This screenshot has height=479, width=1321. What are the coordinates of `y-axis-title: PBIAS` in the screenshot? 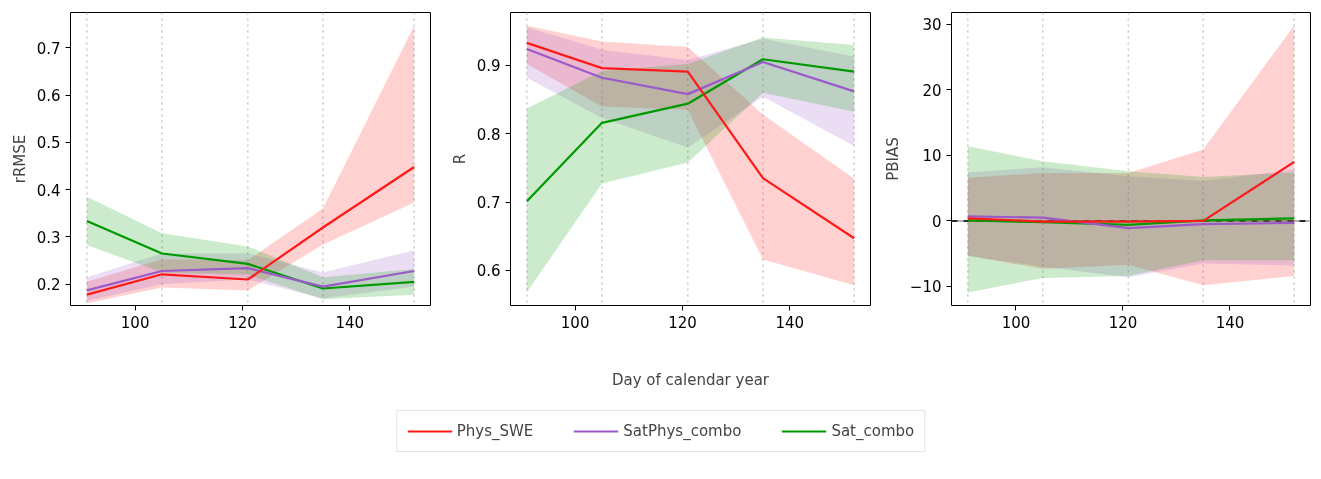 It's located at (892, 159).